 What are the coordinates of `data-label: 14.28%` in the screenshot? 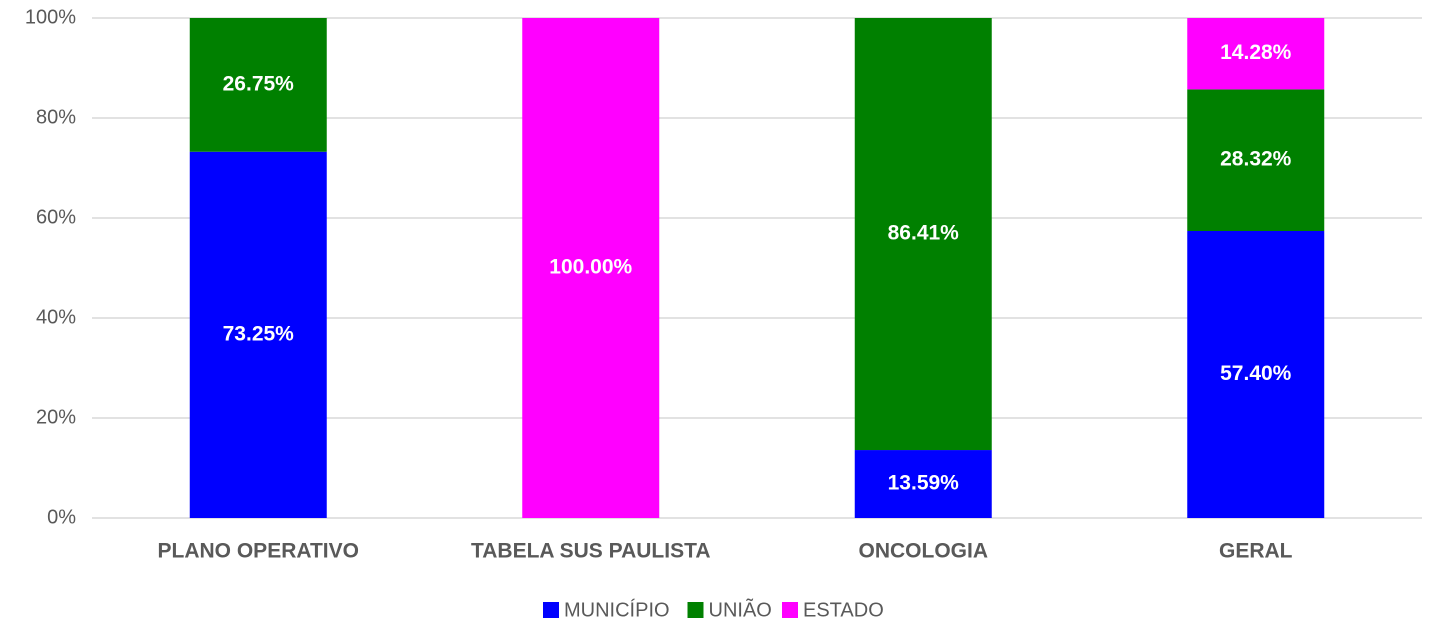 It's located at (1256, 52).